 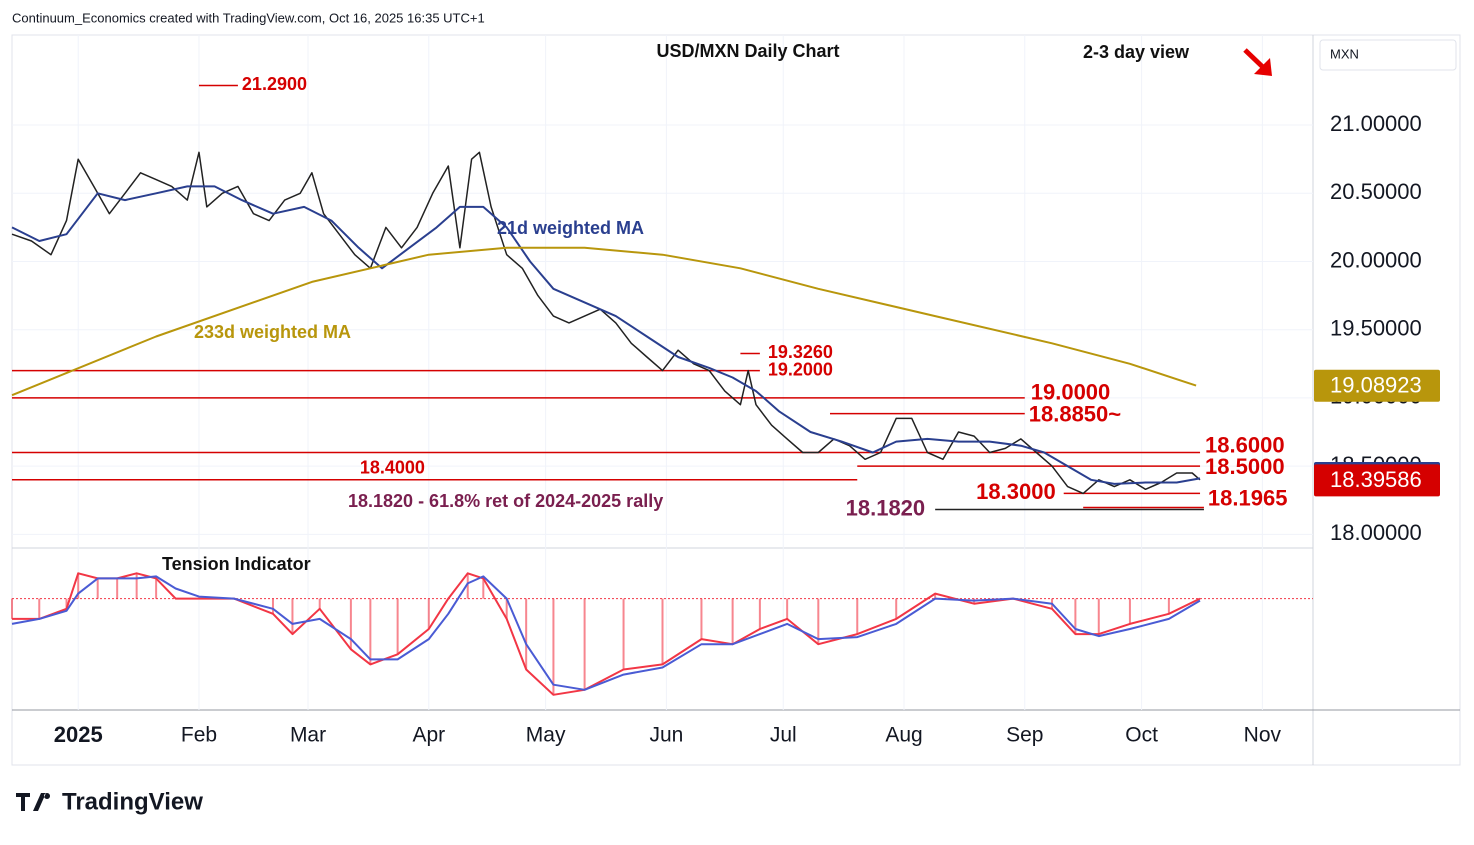 I want to click on level-label: 18.5000, so click(x=1245, y=466).